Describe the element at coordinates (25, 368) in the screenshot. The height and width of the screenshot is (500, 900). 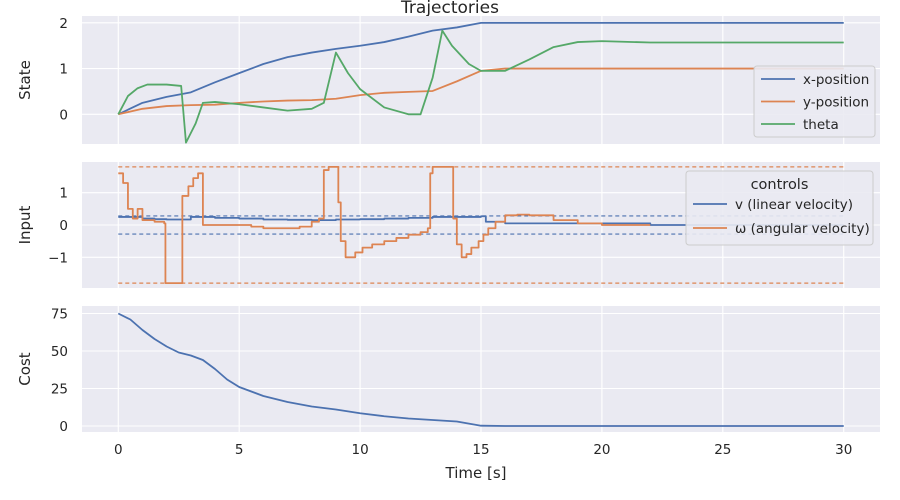
I see `y-axis-label: Cost` at that location.